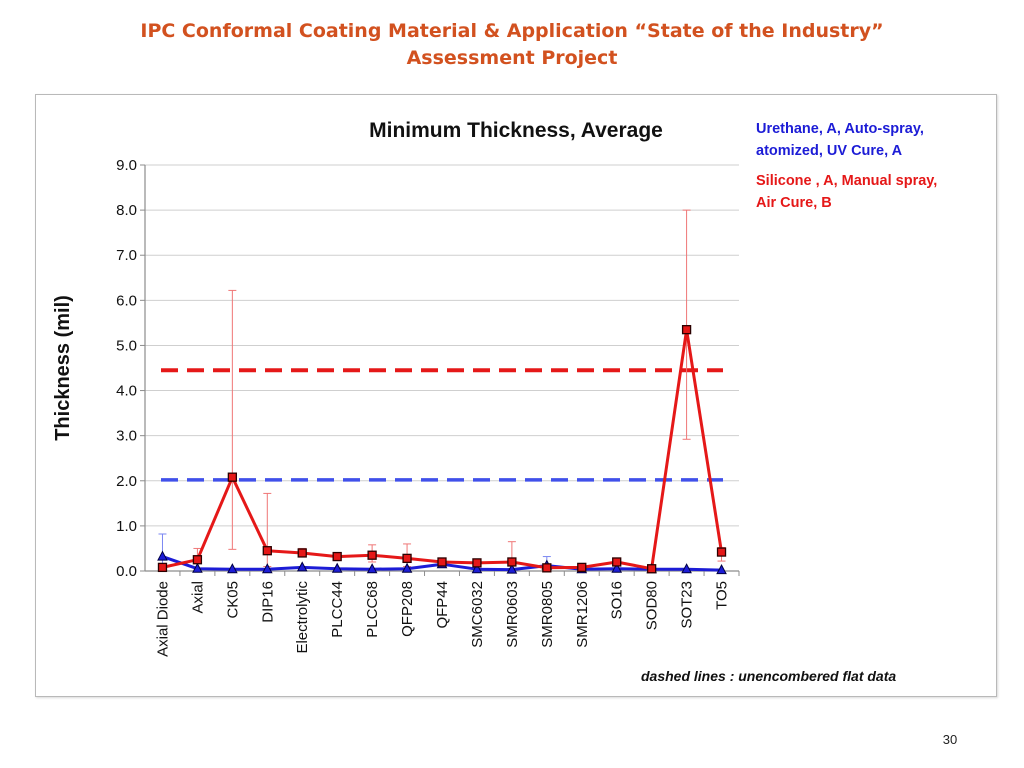 The width and height of the screenshot is (1024, 768). I want to click on x-category-label: SMR1206, so click(582, 614).